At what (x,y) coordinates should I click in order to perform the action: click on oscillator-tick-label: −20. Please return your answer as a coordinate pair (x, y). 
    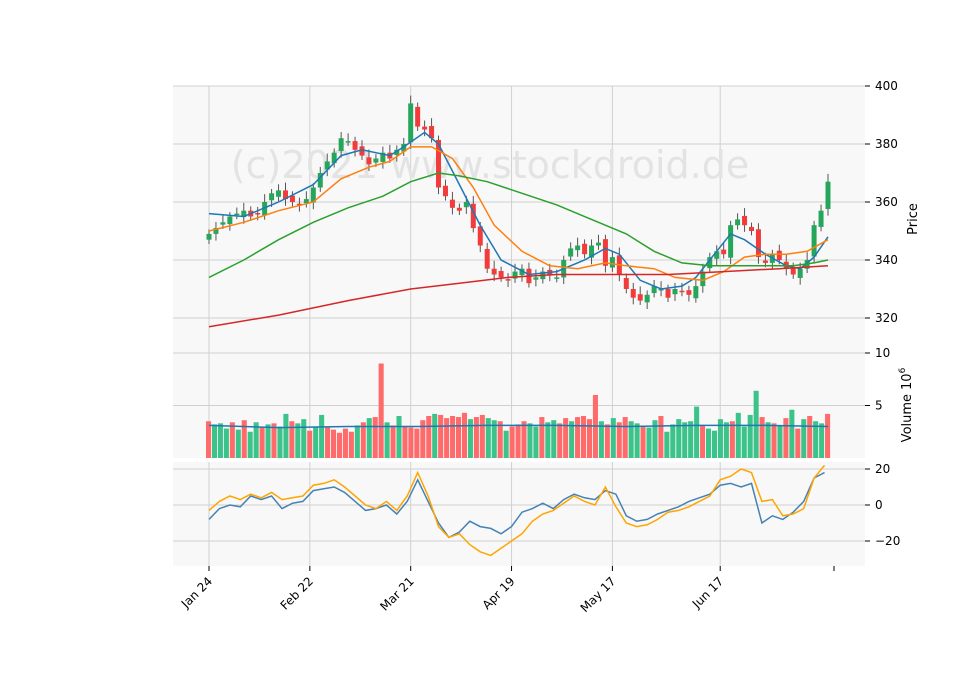
    Looking at the image, I should click on (887, 541).